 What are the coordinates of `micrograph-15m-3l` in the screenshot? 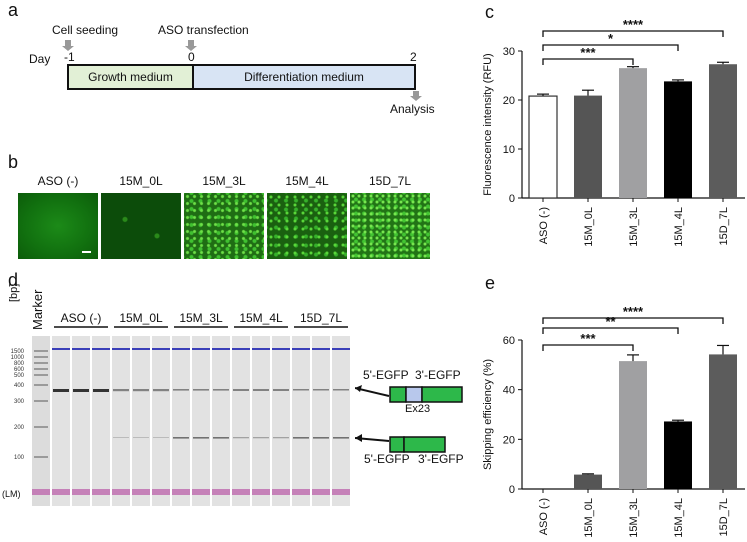 It's located at (224, 226).